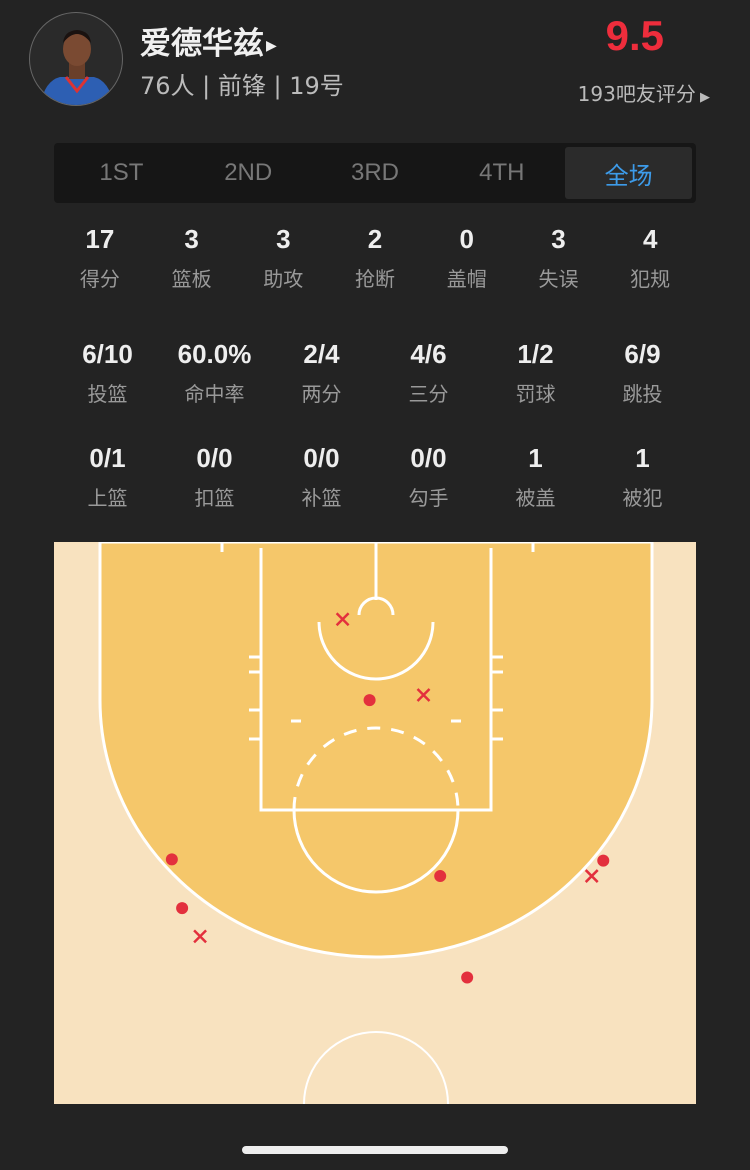  Describe the element at coordinates (375, 1150) in the screenshot. I see `home-indicator` at that location.